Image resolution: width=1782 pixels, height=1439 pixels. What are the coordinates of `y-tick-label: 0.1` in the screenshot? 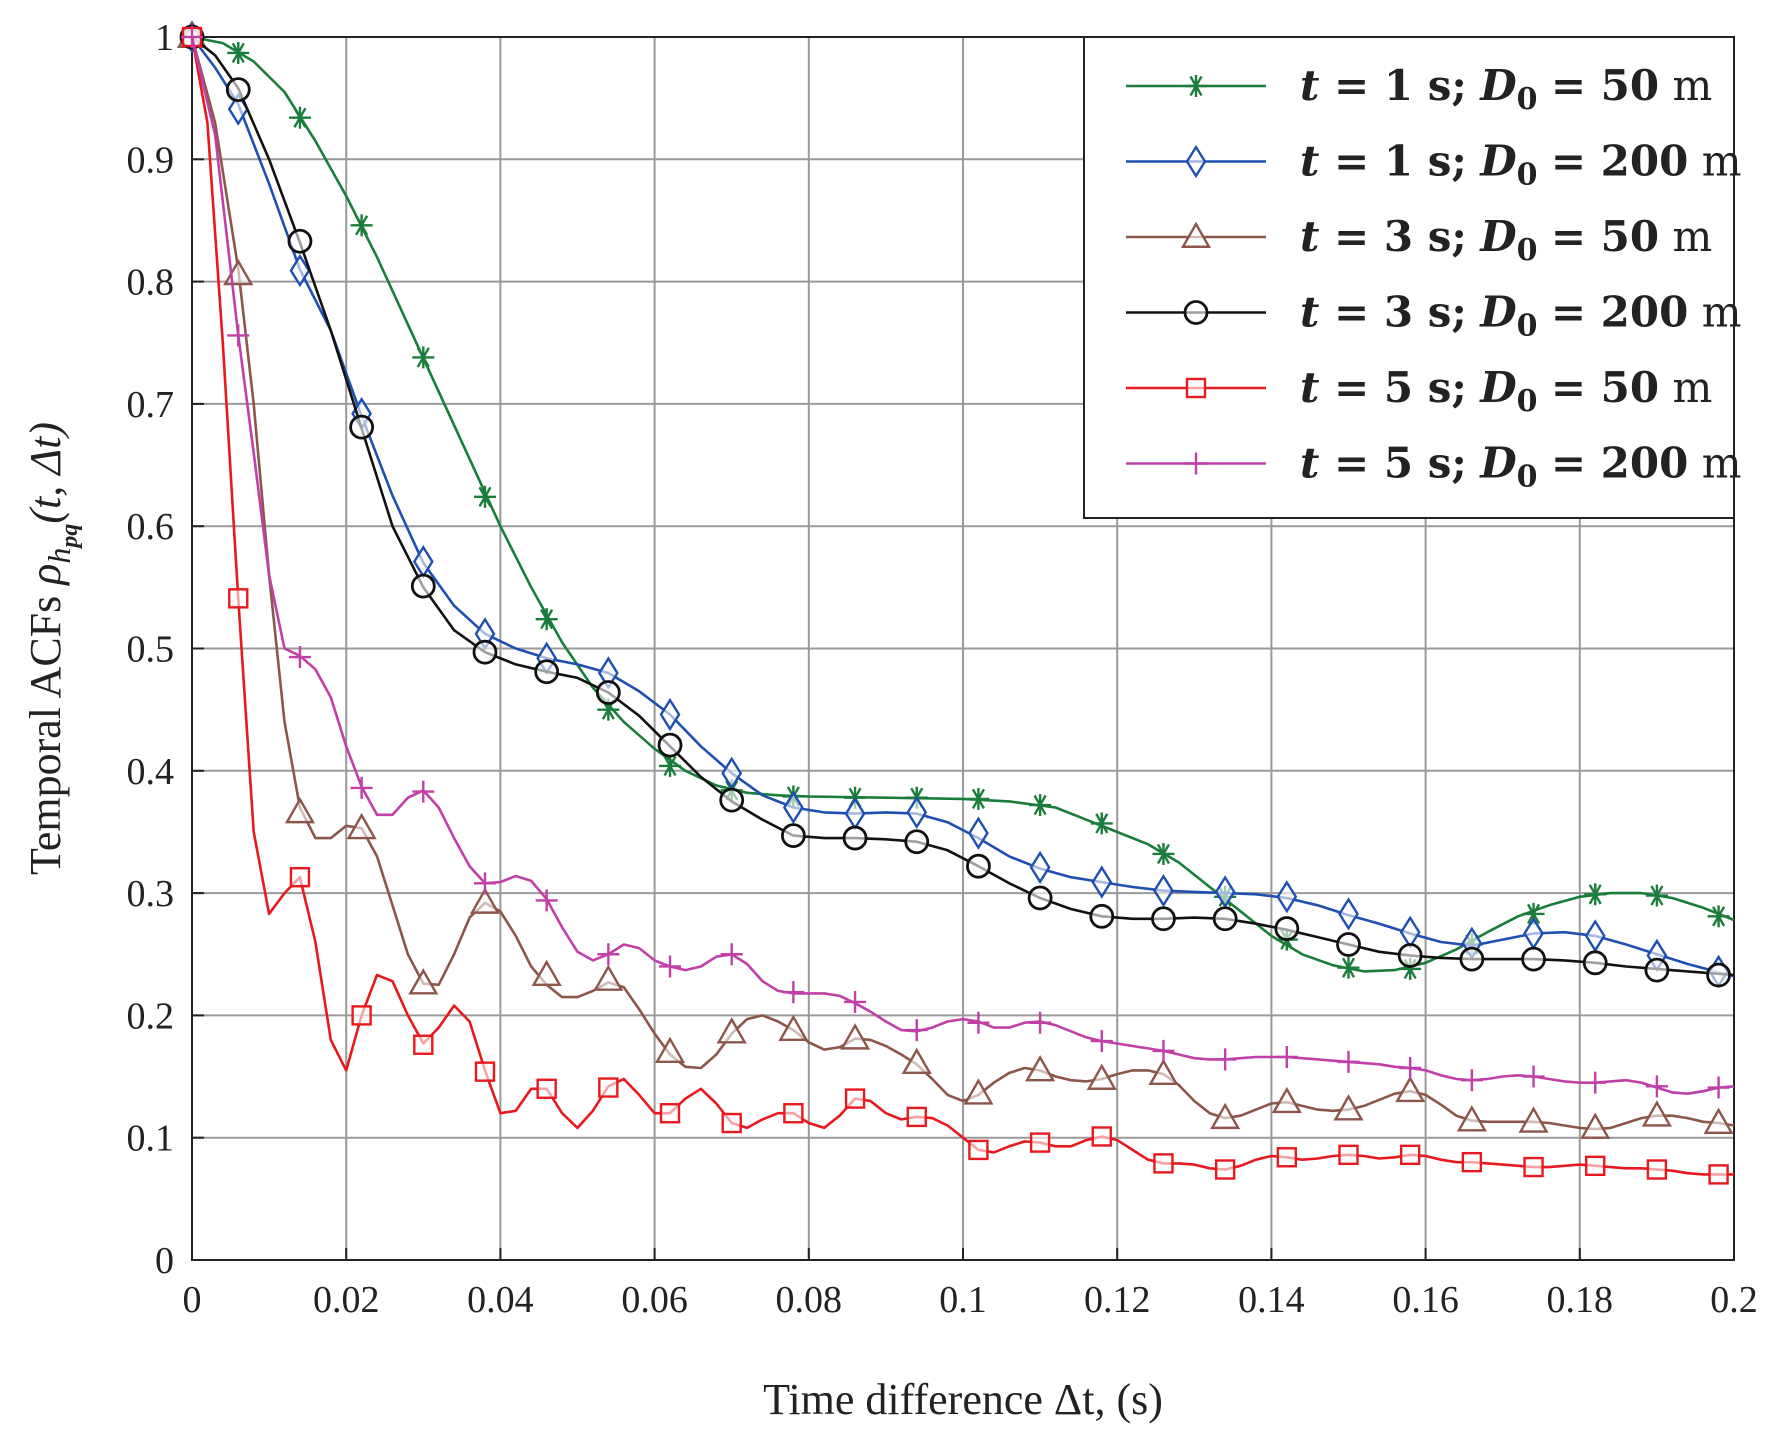 It's located at (151, 1139).